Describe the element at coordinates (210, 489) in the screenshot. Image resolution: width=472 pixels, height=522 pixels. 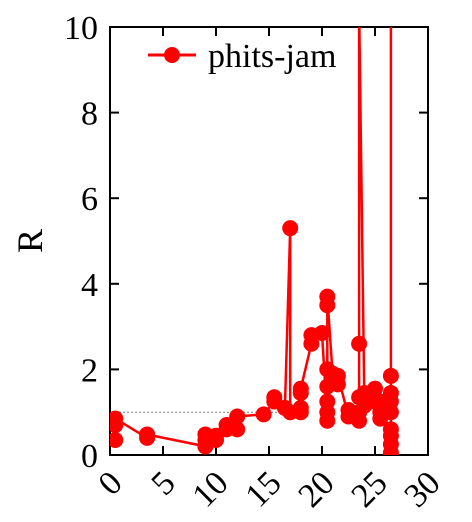
I see `x-tick-label: 10` at that location.